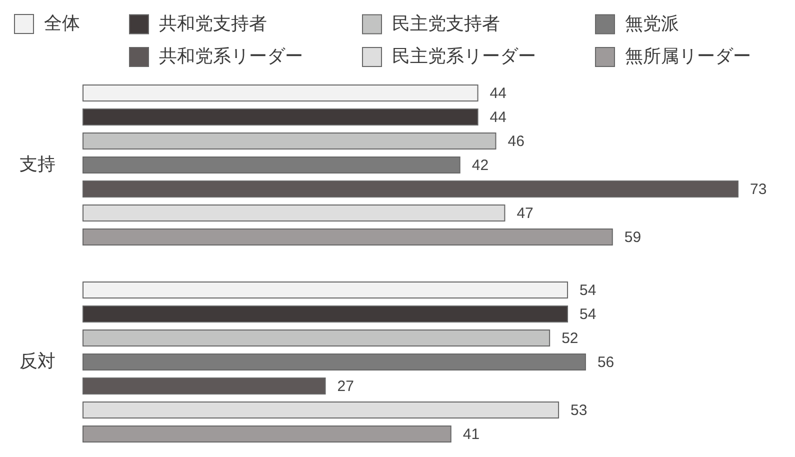 The image size is (795, 457). I want to click on data-label: 42, so click(480, 165).